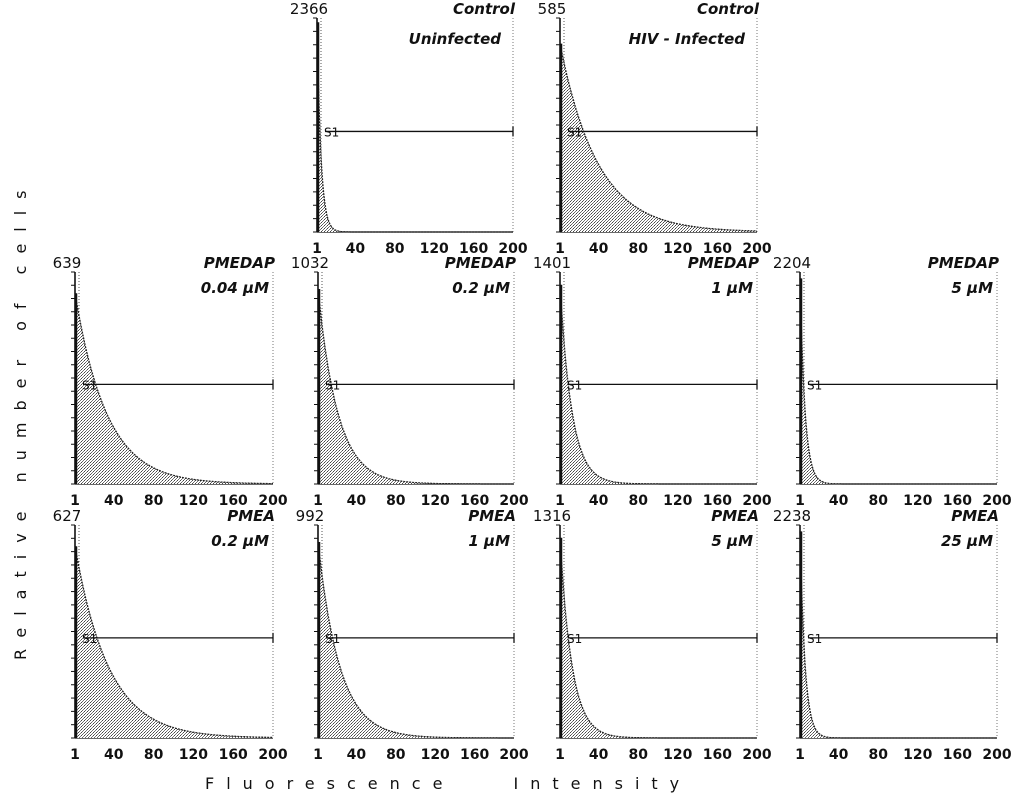 This screenshot has height=799, width=1020. Describe the element at coordinates (792, 263) in the screenshot. I see `count-label: 2204` at that location.